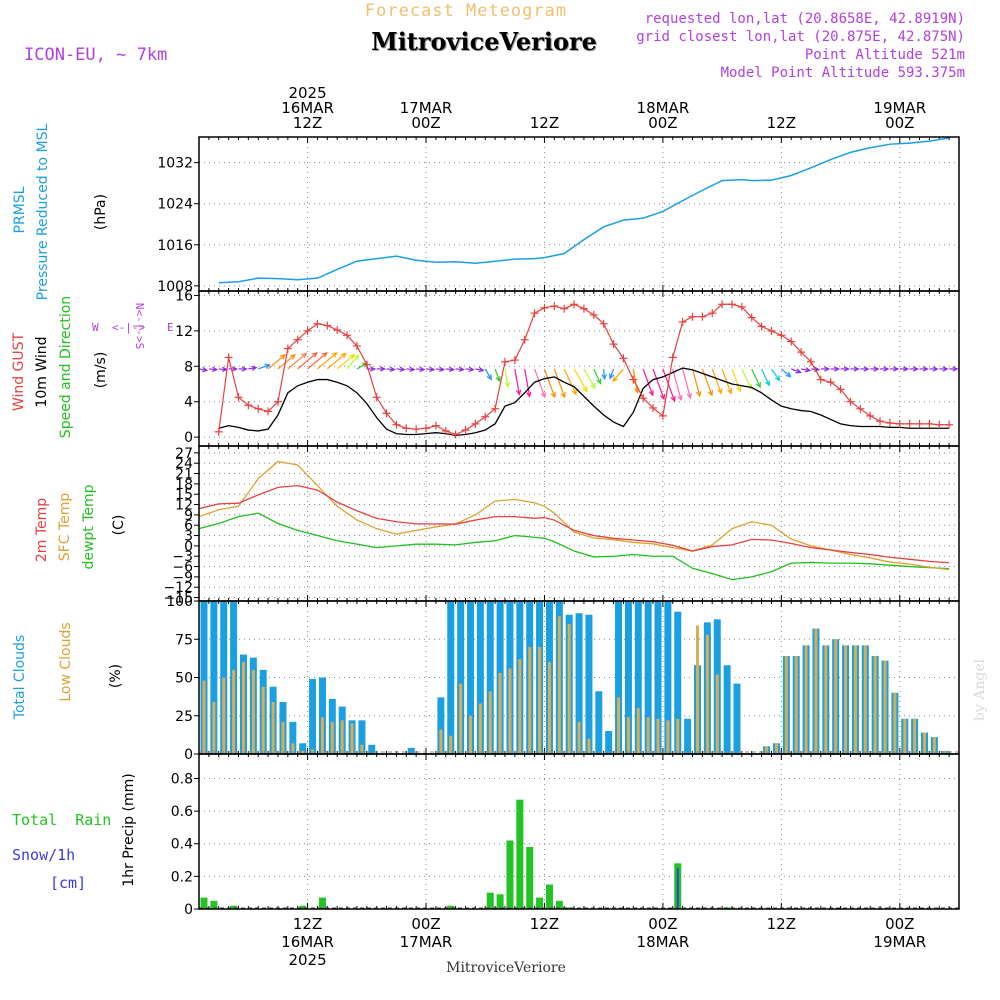 This screenshot has height=1000, width=1000. I want to click on model-label: ICON-EU, ~ 7km, so click(95, 55).